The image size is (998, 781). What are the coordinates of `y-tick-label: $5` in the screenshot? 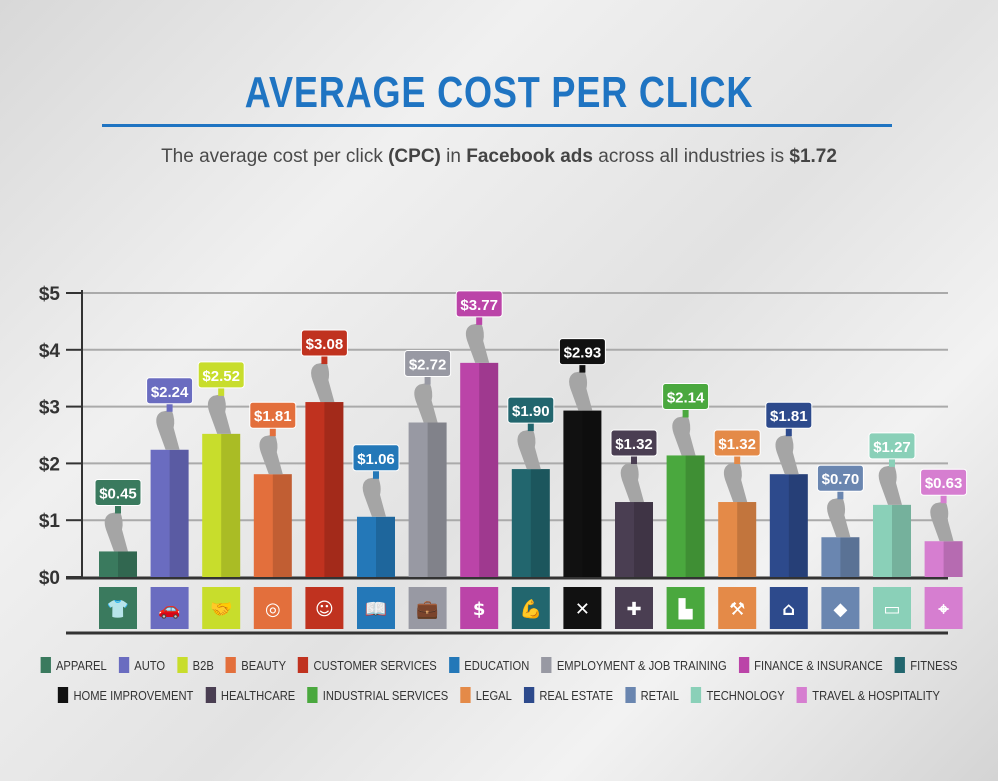 It's located at (50, 294).